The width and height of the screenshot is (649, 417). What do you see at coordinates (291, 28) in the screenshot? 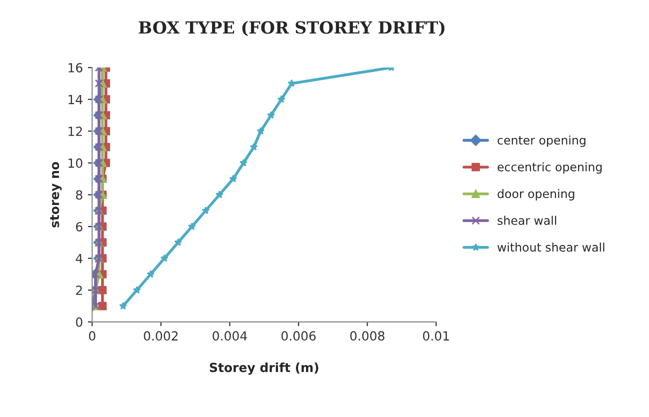
I see `chart-title: BOX TYPE (FOR STOREY DRIFT)` at bounding box center [291, 28].